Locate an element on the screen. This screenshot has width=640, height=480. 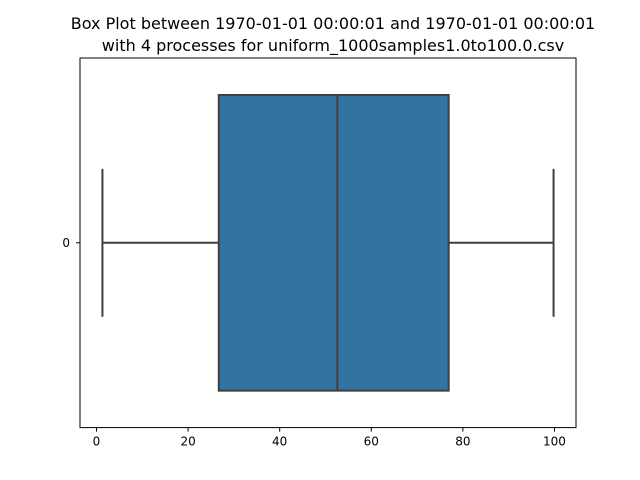
y-tick-label: 0 is located at coordinates (66, 243).